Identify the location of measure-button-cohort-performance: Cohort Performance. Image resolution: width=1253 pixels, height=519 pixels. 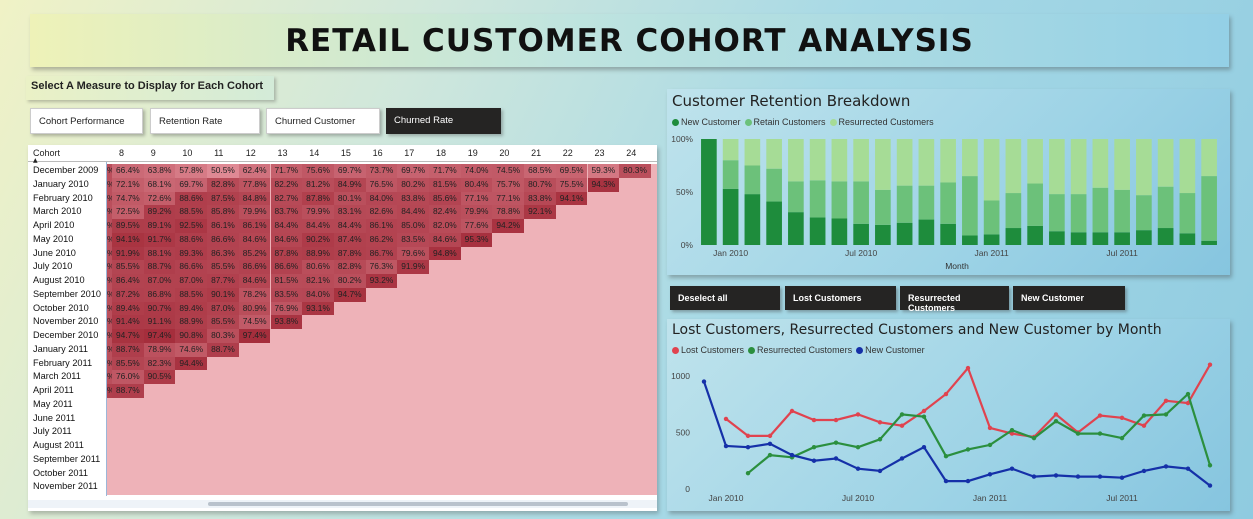
(86, 121).